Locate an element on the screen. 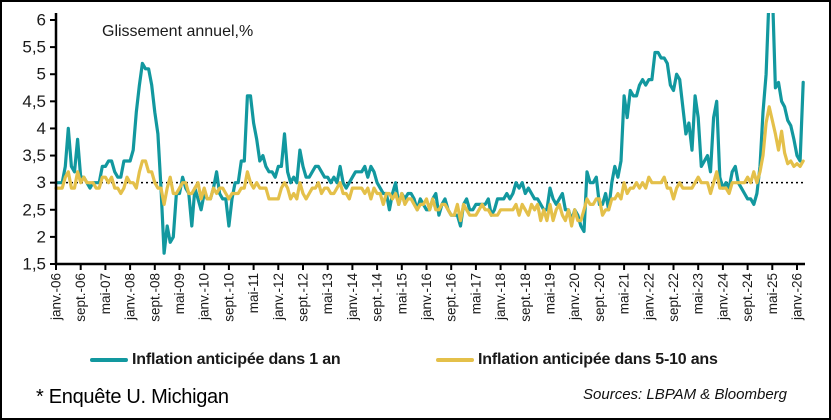 The image size is (831, 420). svg-text: sept.-06 is located at coordinates (80, 297).